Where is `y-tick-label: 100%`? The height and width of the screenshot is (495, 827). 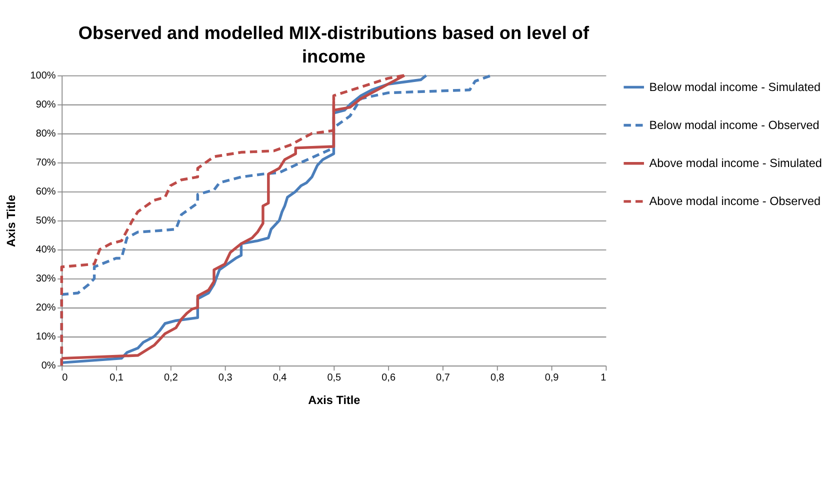 y-tick-label: 100% is located at coordinates (43, 76).